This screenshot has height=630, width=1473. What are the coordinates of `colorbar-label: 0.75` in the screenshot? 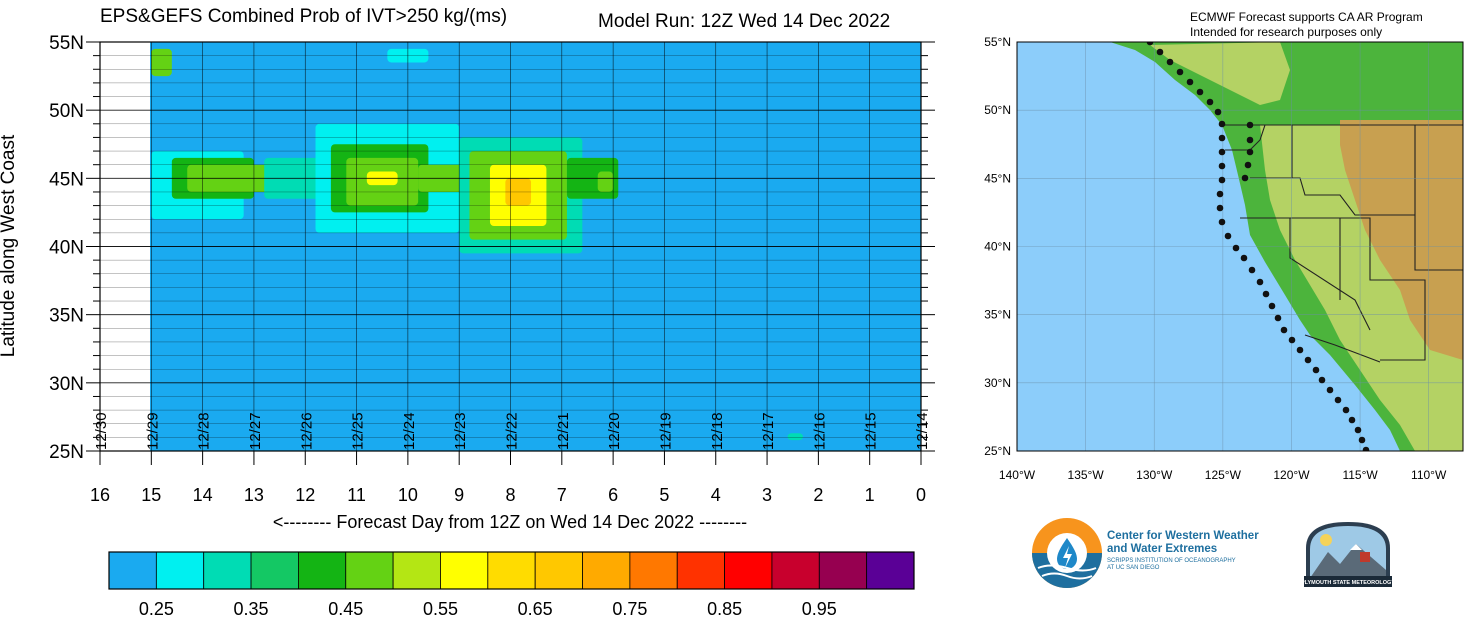 It's located at (629, 609).